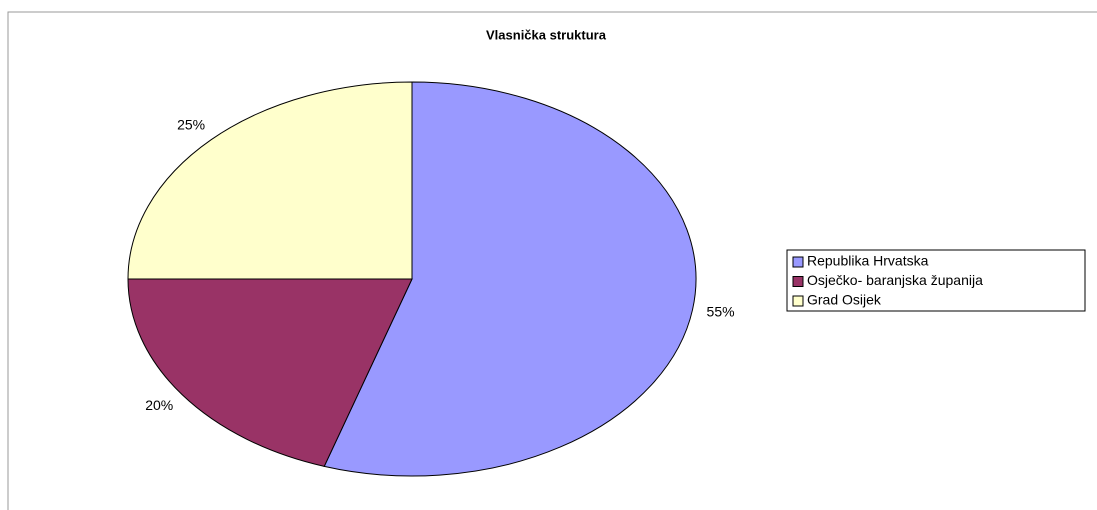  I want to click on legend-label: Grad Osijek, so click(844, 300).